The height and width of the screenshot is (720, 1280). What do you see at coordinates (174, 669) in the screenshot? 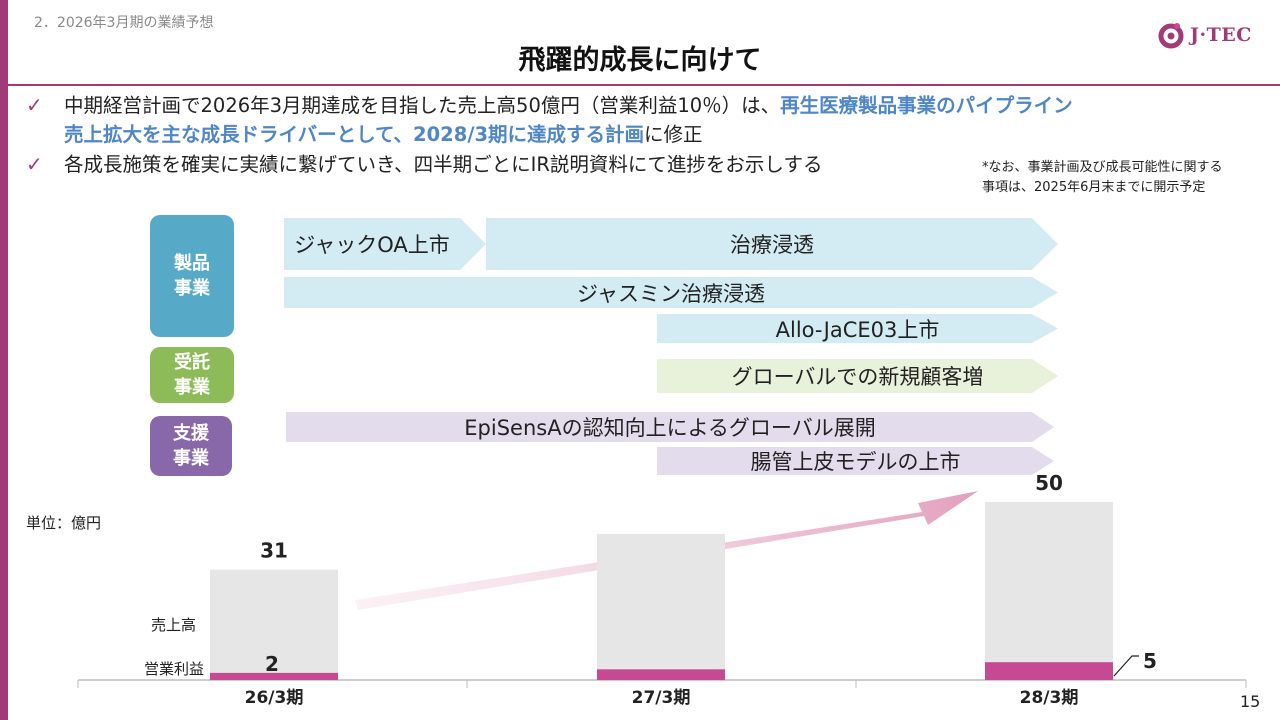
I see `series-label-profit: 営業利益` at bounding box center [174, 669].